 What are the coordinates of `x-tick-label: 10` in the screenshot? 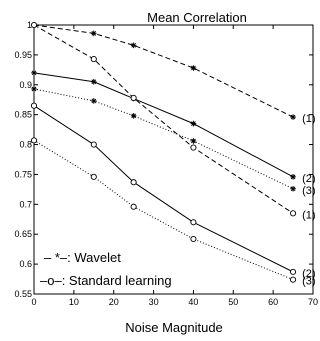 It's located at (74, 302).